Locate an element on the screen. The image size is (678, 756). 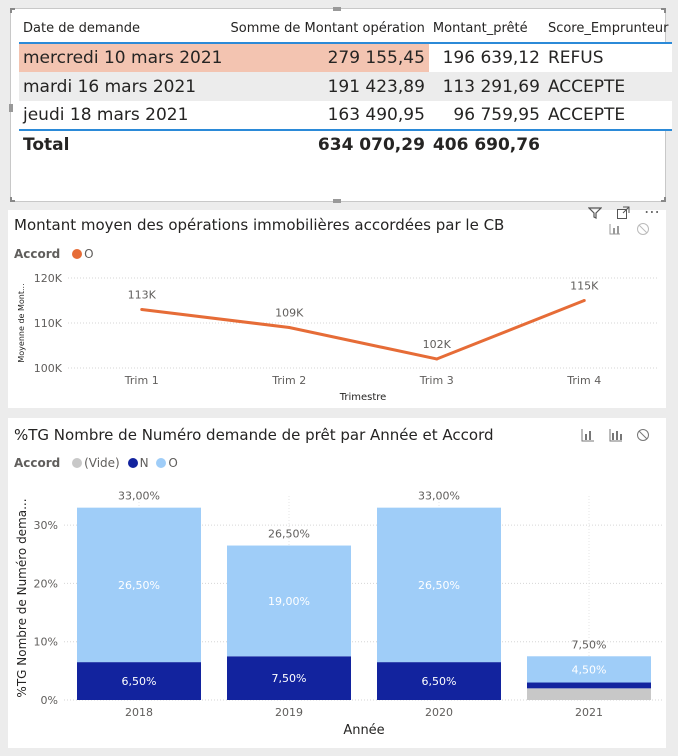
segment-label: 4,50% is located at coordinates (589, 669).